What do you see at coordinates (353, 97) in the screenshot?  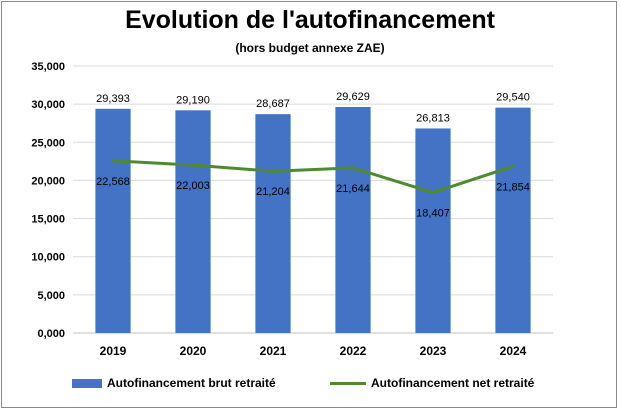 I see `bar-value-label: 29,629` at bounding box center [353, 97].